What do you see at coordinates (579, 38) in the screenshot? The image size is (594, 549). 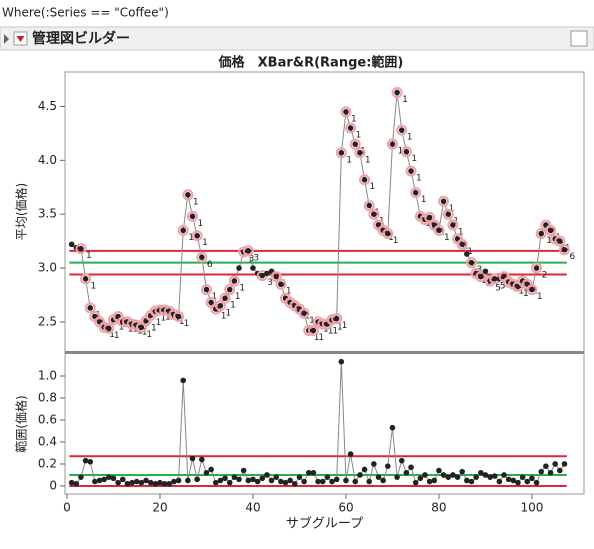 I see `pin-button` at bounding box center [579, 38].